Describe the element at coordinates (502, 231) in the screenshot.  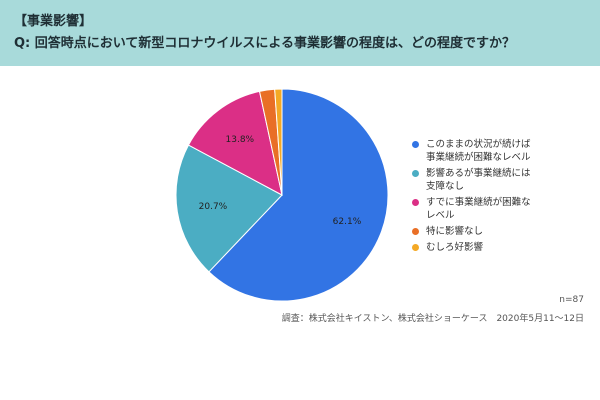
I see `legend-item-4: 特に影響なし` at that location.